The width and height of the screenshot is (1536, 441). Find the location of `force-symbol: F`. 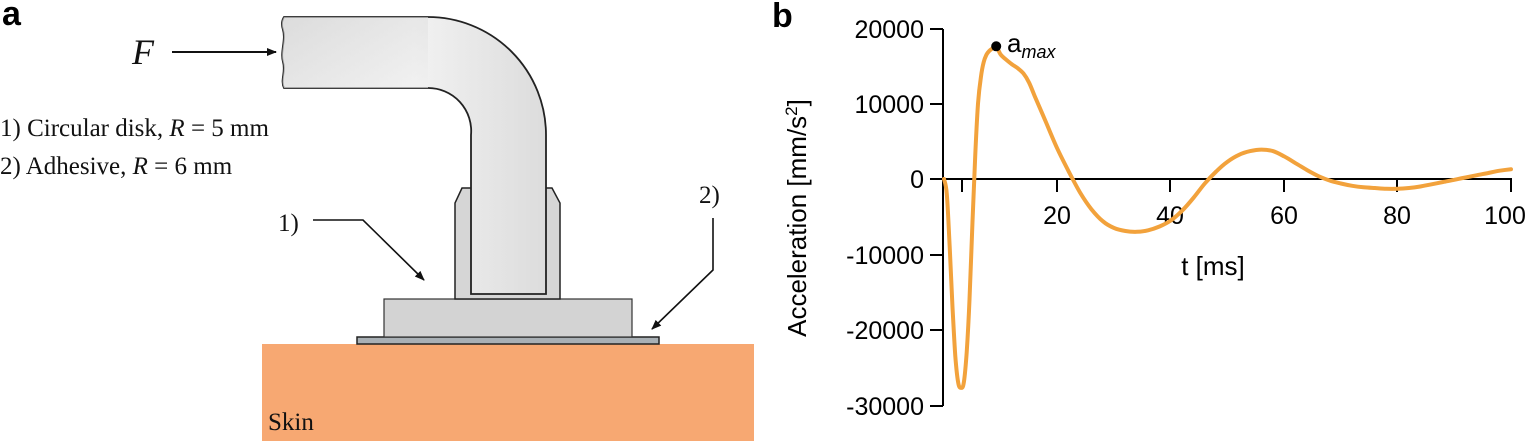

force-symbol: F is located at coordinates (143, 52).